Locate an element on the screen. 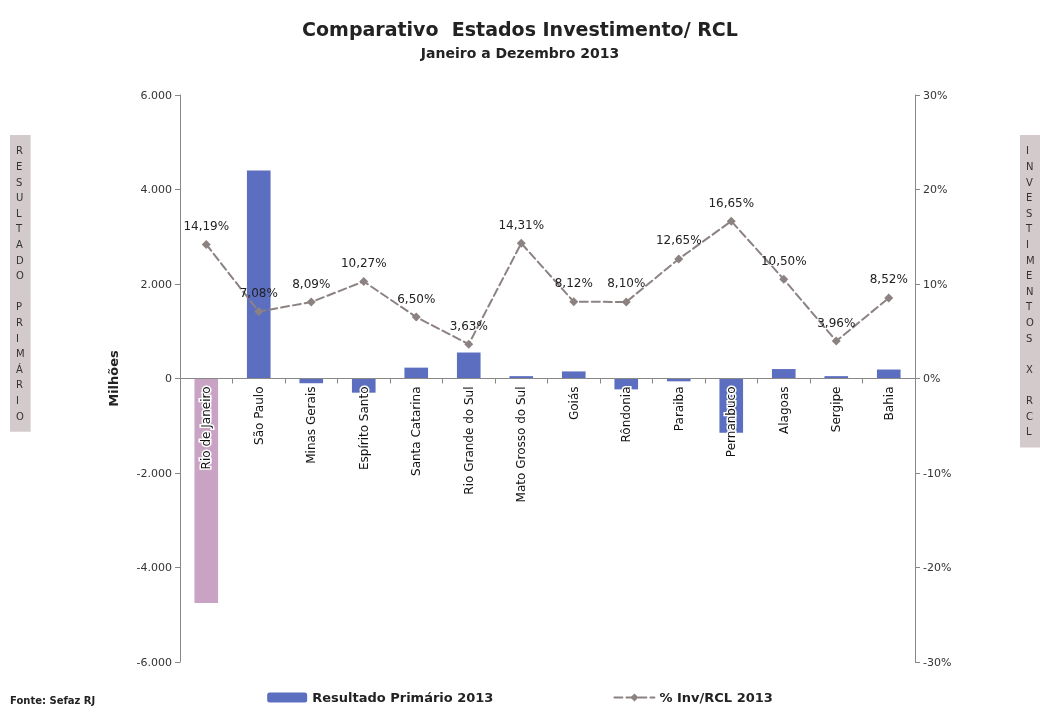 This screenshot has width=1040, height=713. data-label: 10,27% is located at coordinates (363, 262).